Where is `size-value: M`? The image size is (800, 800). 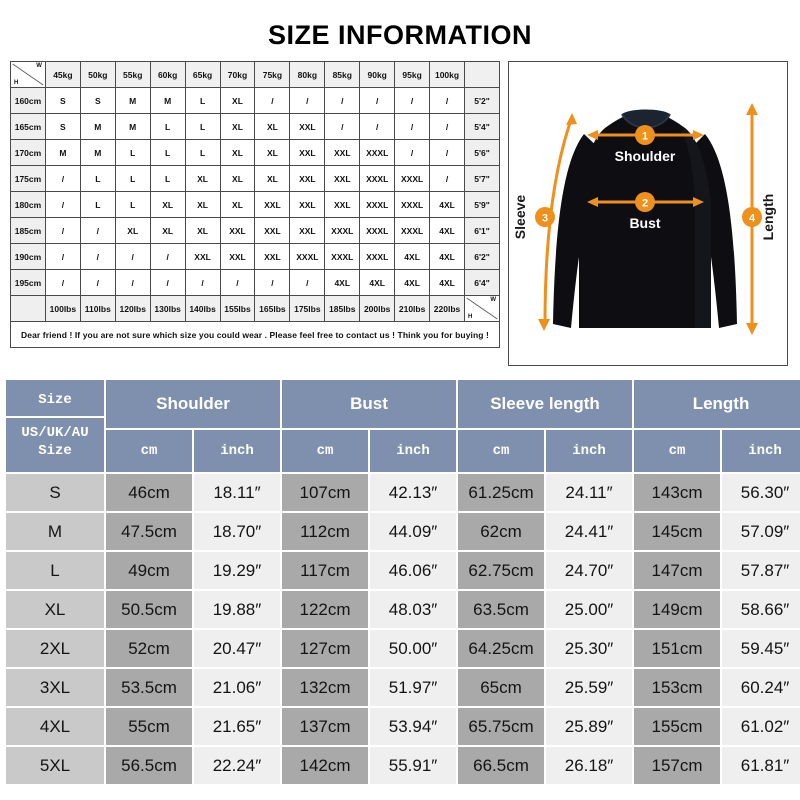 size-value: M is located at coordinates (55, 531).